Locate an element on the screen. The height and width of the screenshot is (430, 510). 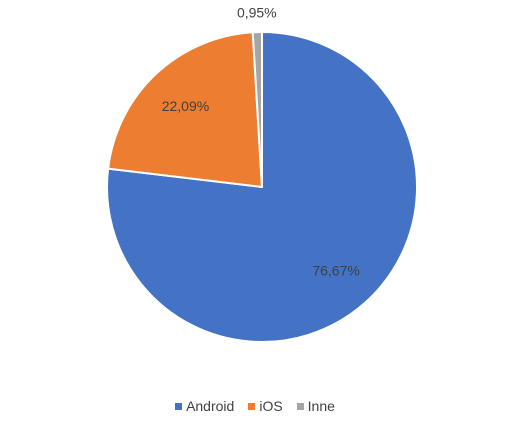
legend-swatch-inne is located at coordinates (300, 406).